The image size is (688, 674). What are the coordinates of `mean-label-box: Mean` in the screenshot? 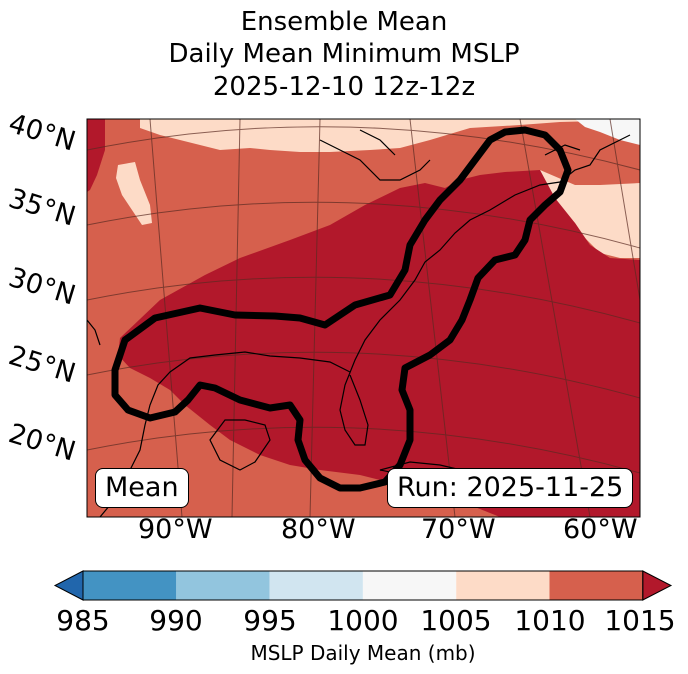 It's located at (142, 488).